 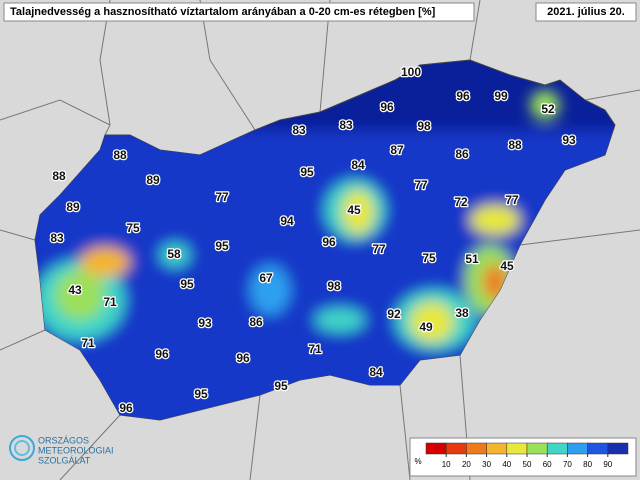 I want to click on colorbar-unit: %, so click(x=417, y=461).